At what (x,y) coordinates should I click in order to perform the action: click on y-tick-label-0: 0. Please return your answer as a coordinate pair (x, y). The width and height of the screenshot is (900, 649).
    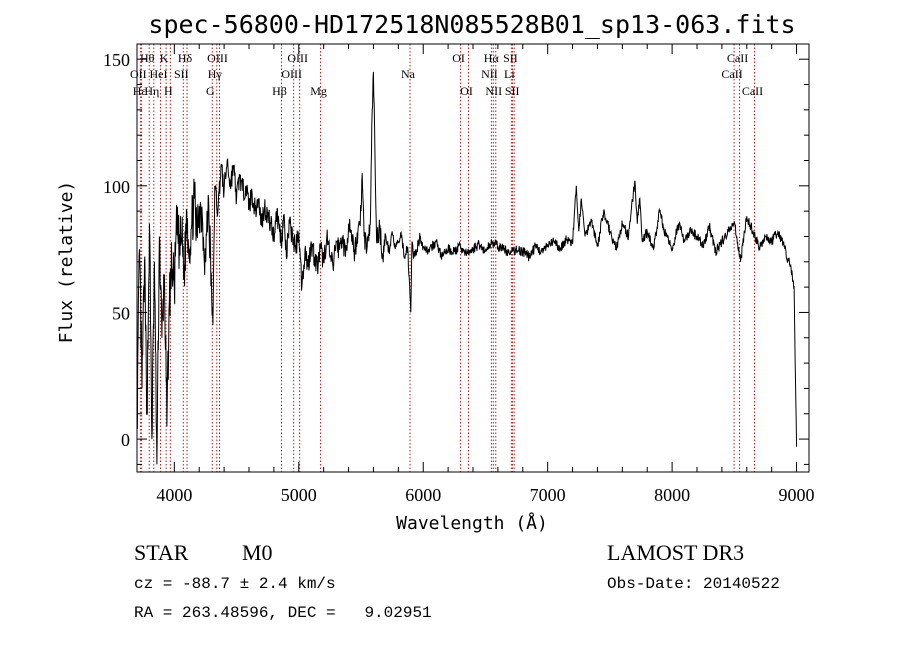
    Looking at the image, I should click on (125, 440).